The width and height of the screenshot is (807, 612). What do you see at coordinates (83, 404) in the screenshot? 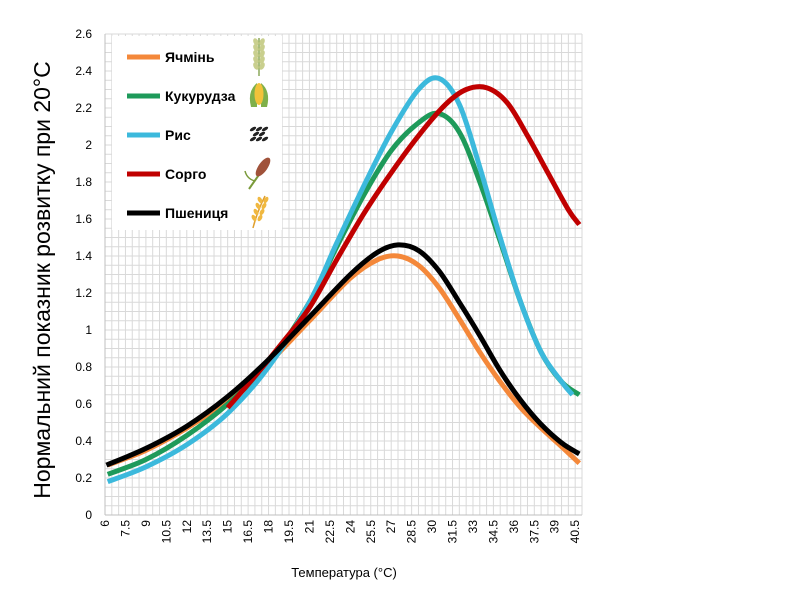
I see `y-tick-label: 0.6` at bounding box center [83, 404].